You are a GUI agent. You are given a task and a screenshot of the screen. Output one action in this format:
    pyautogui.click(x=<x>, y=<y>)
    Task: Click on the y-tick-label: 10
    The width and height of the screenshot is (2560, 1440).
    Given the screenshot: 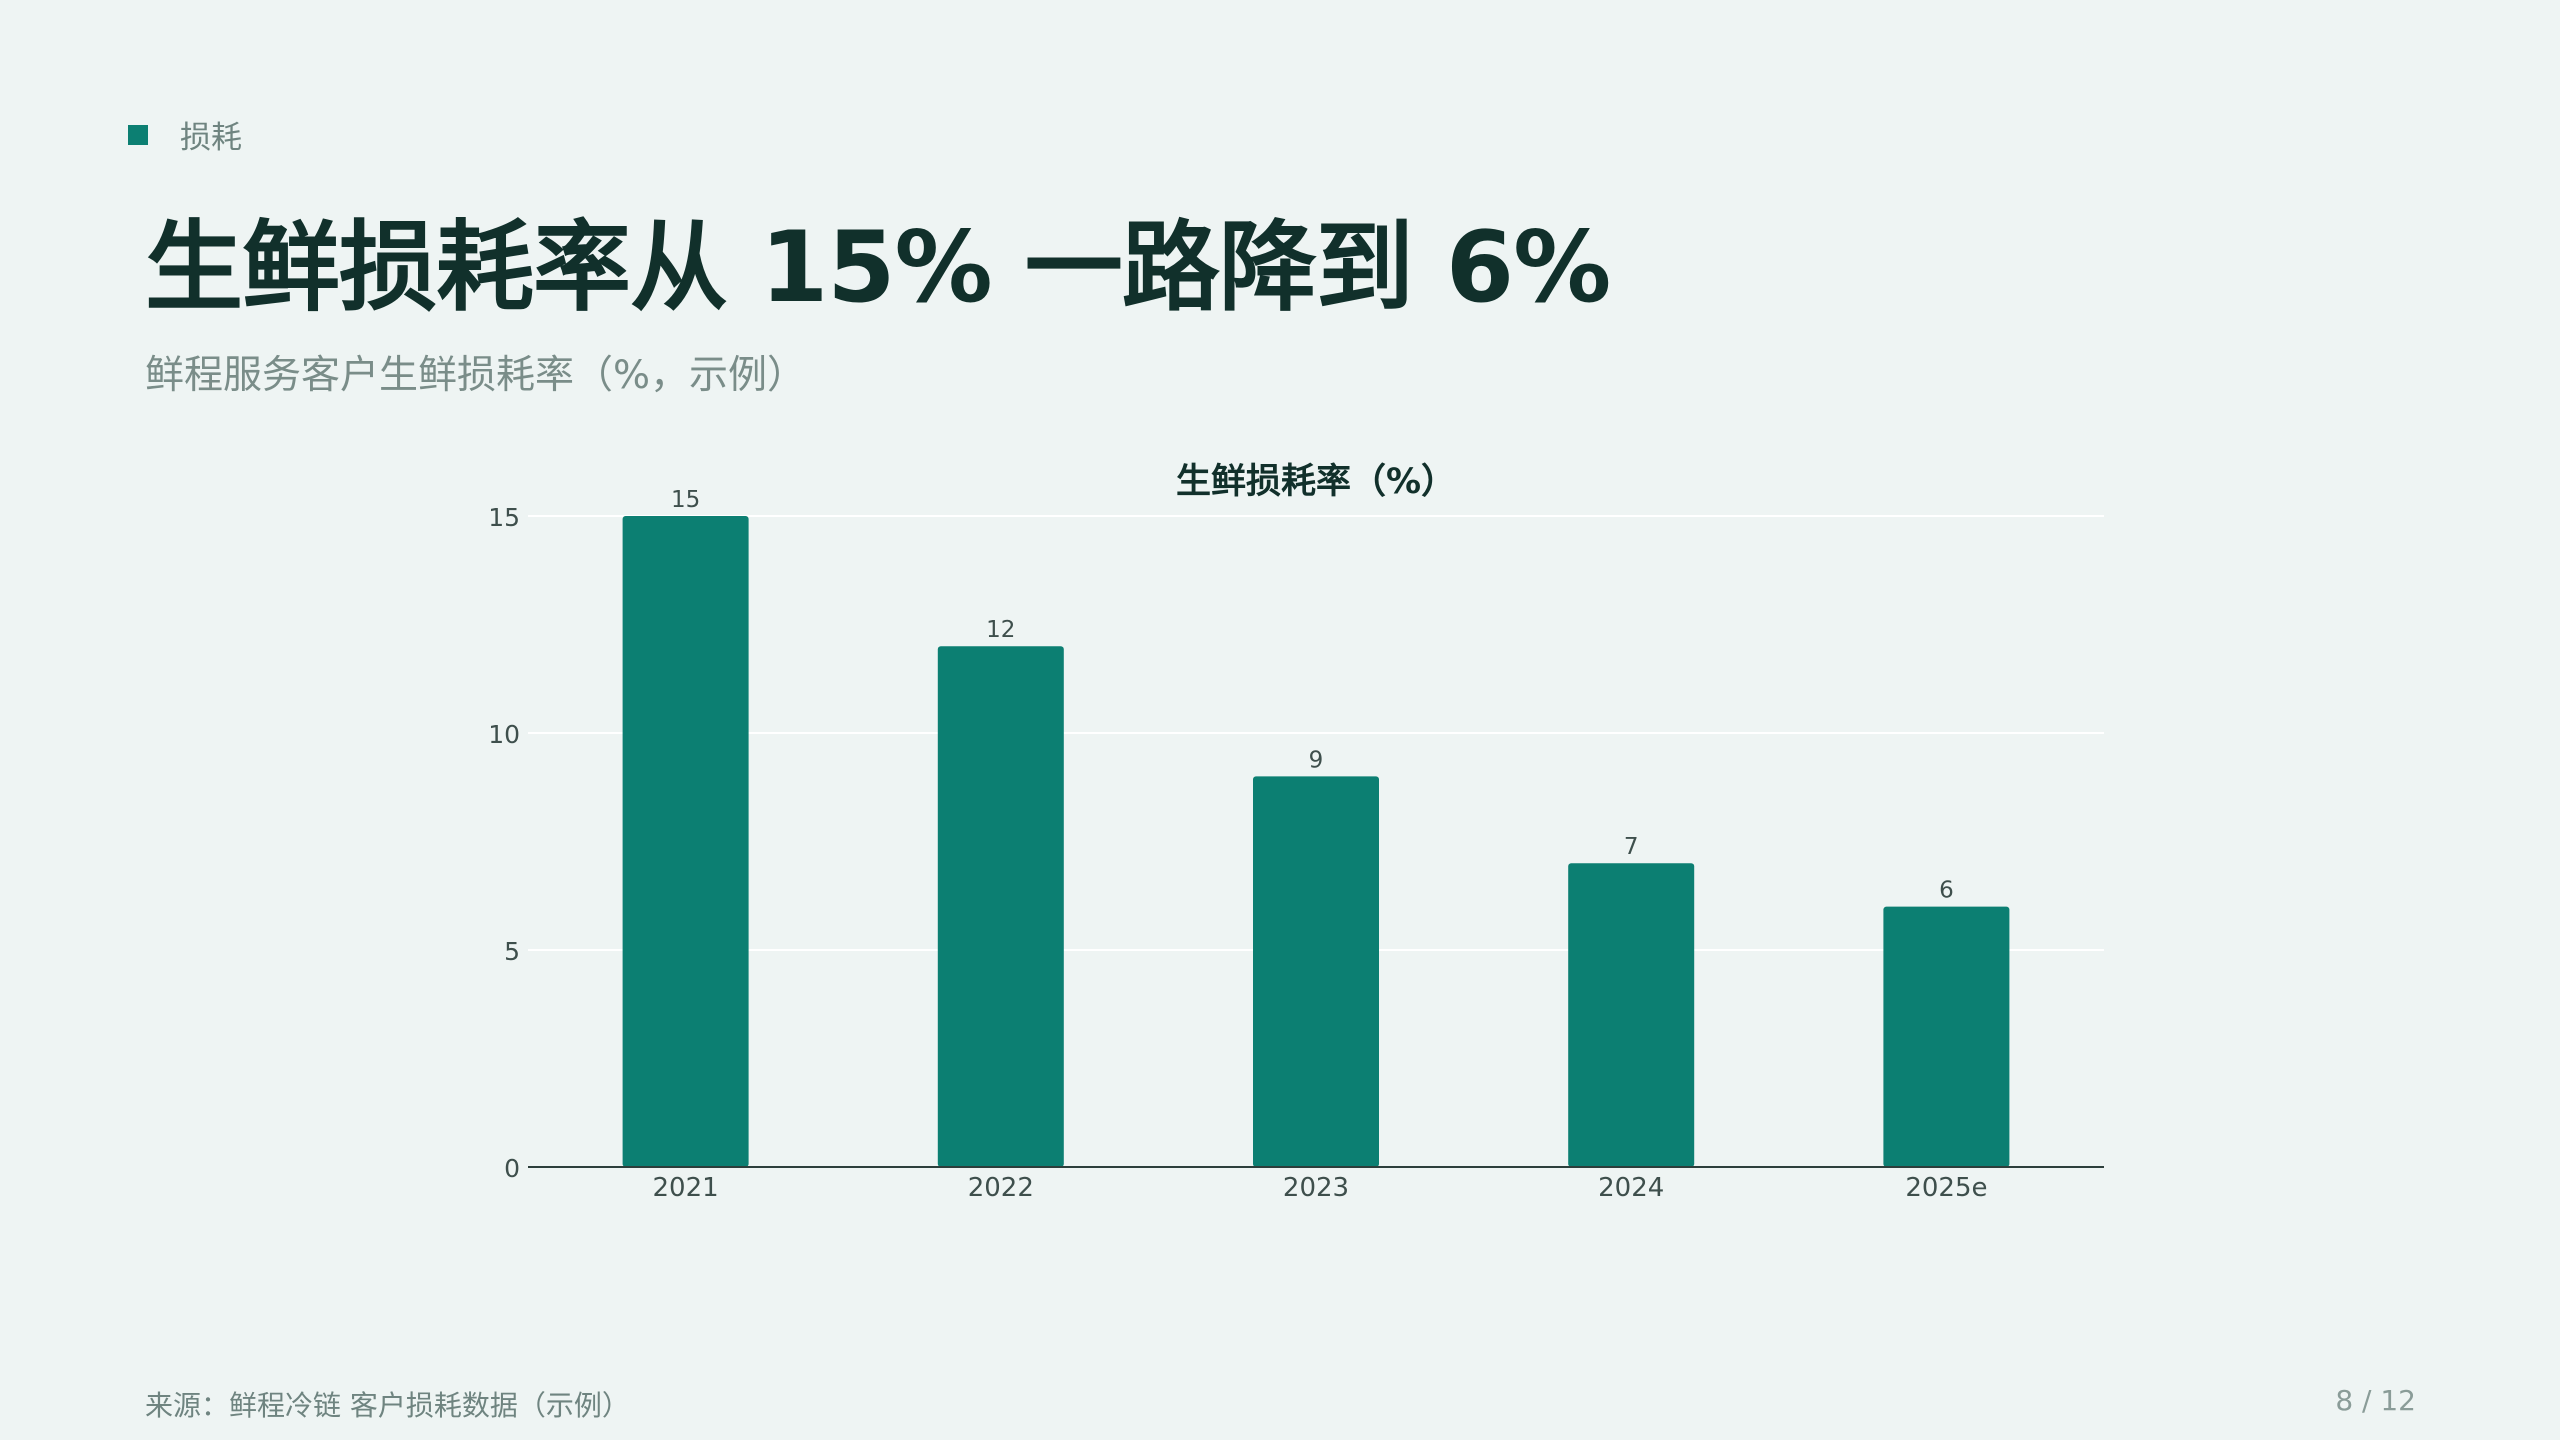 What is the action you would take?
    pyautogui.click(x=504, y=734)
    